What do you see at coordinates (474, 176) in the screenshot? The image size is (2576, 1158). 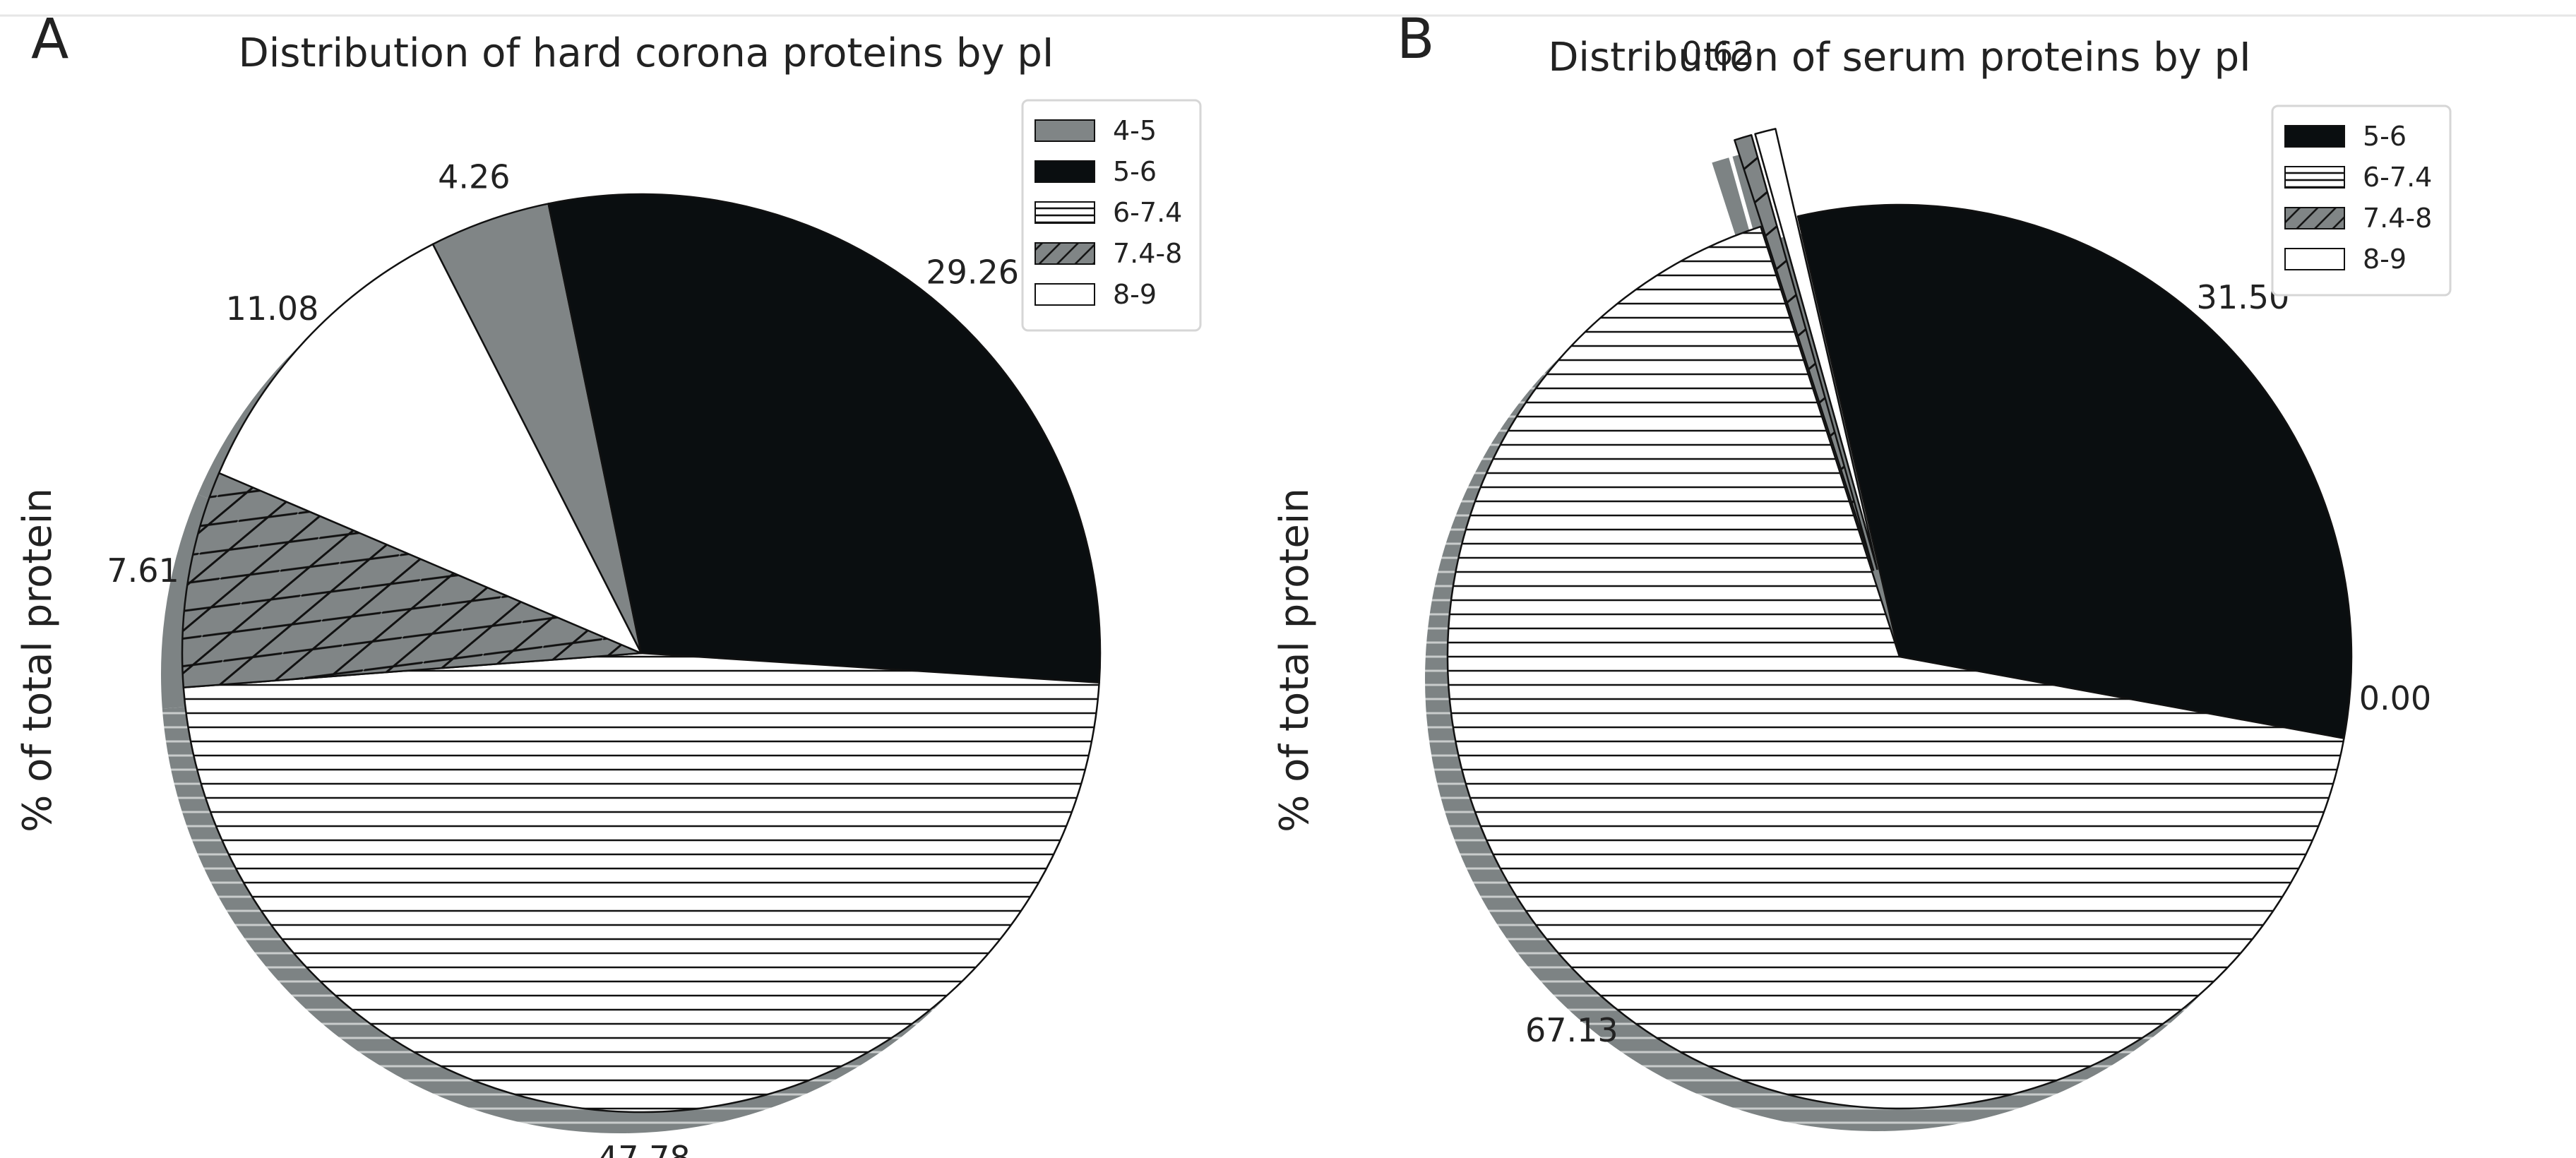 I see `panel-a-value-label-4-5: 4.26` at bounding box center [474, 176].